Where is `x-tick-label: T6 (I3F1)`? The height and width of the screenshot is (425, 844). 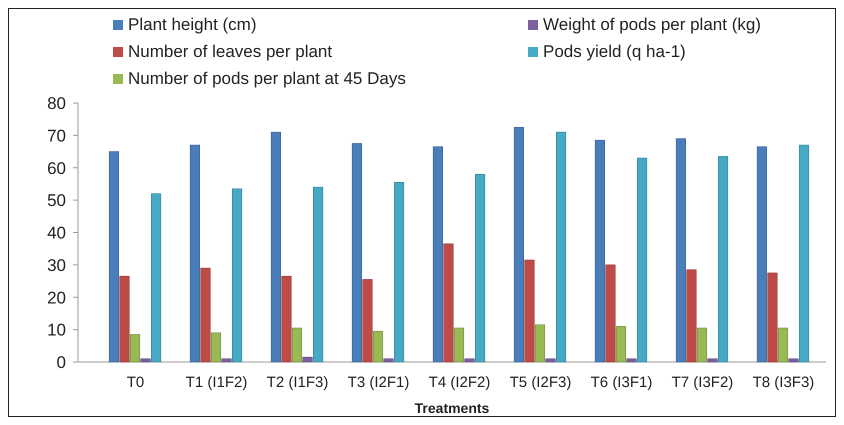
x-tick-label: T6 (I3F1) is located at coordinates (621, 382).